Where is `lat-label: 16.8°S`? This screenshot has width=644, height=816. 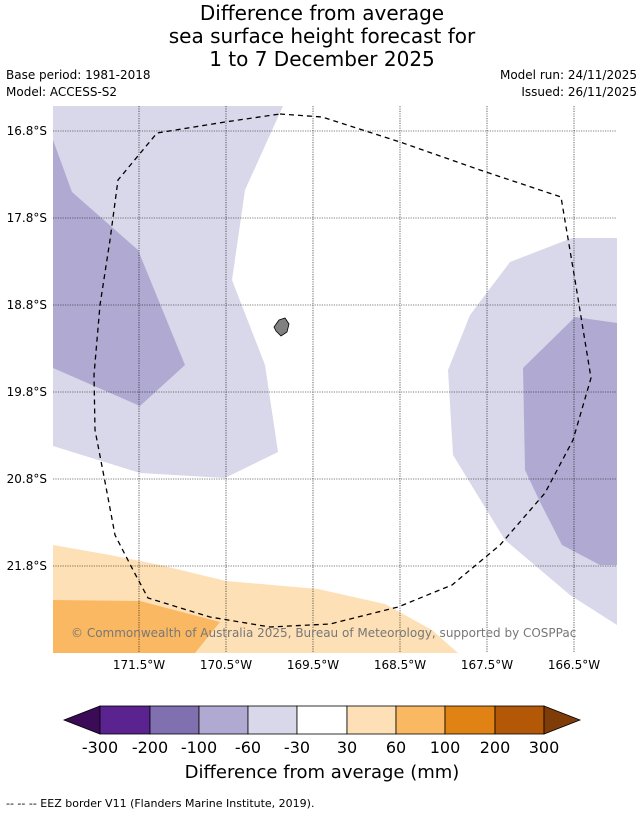
lat-label: 16.8°S is located at coordinates (27, 131).